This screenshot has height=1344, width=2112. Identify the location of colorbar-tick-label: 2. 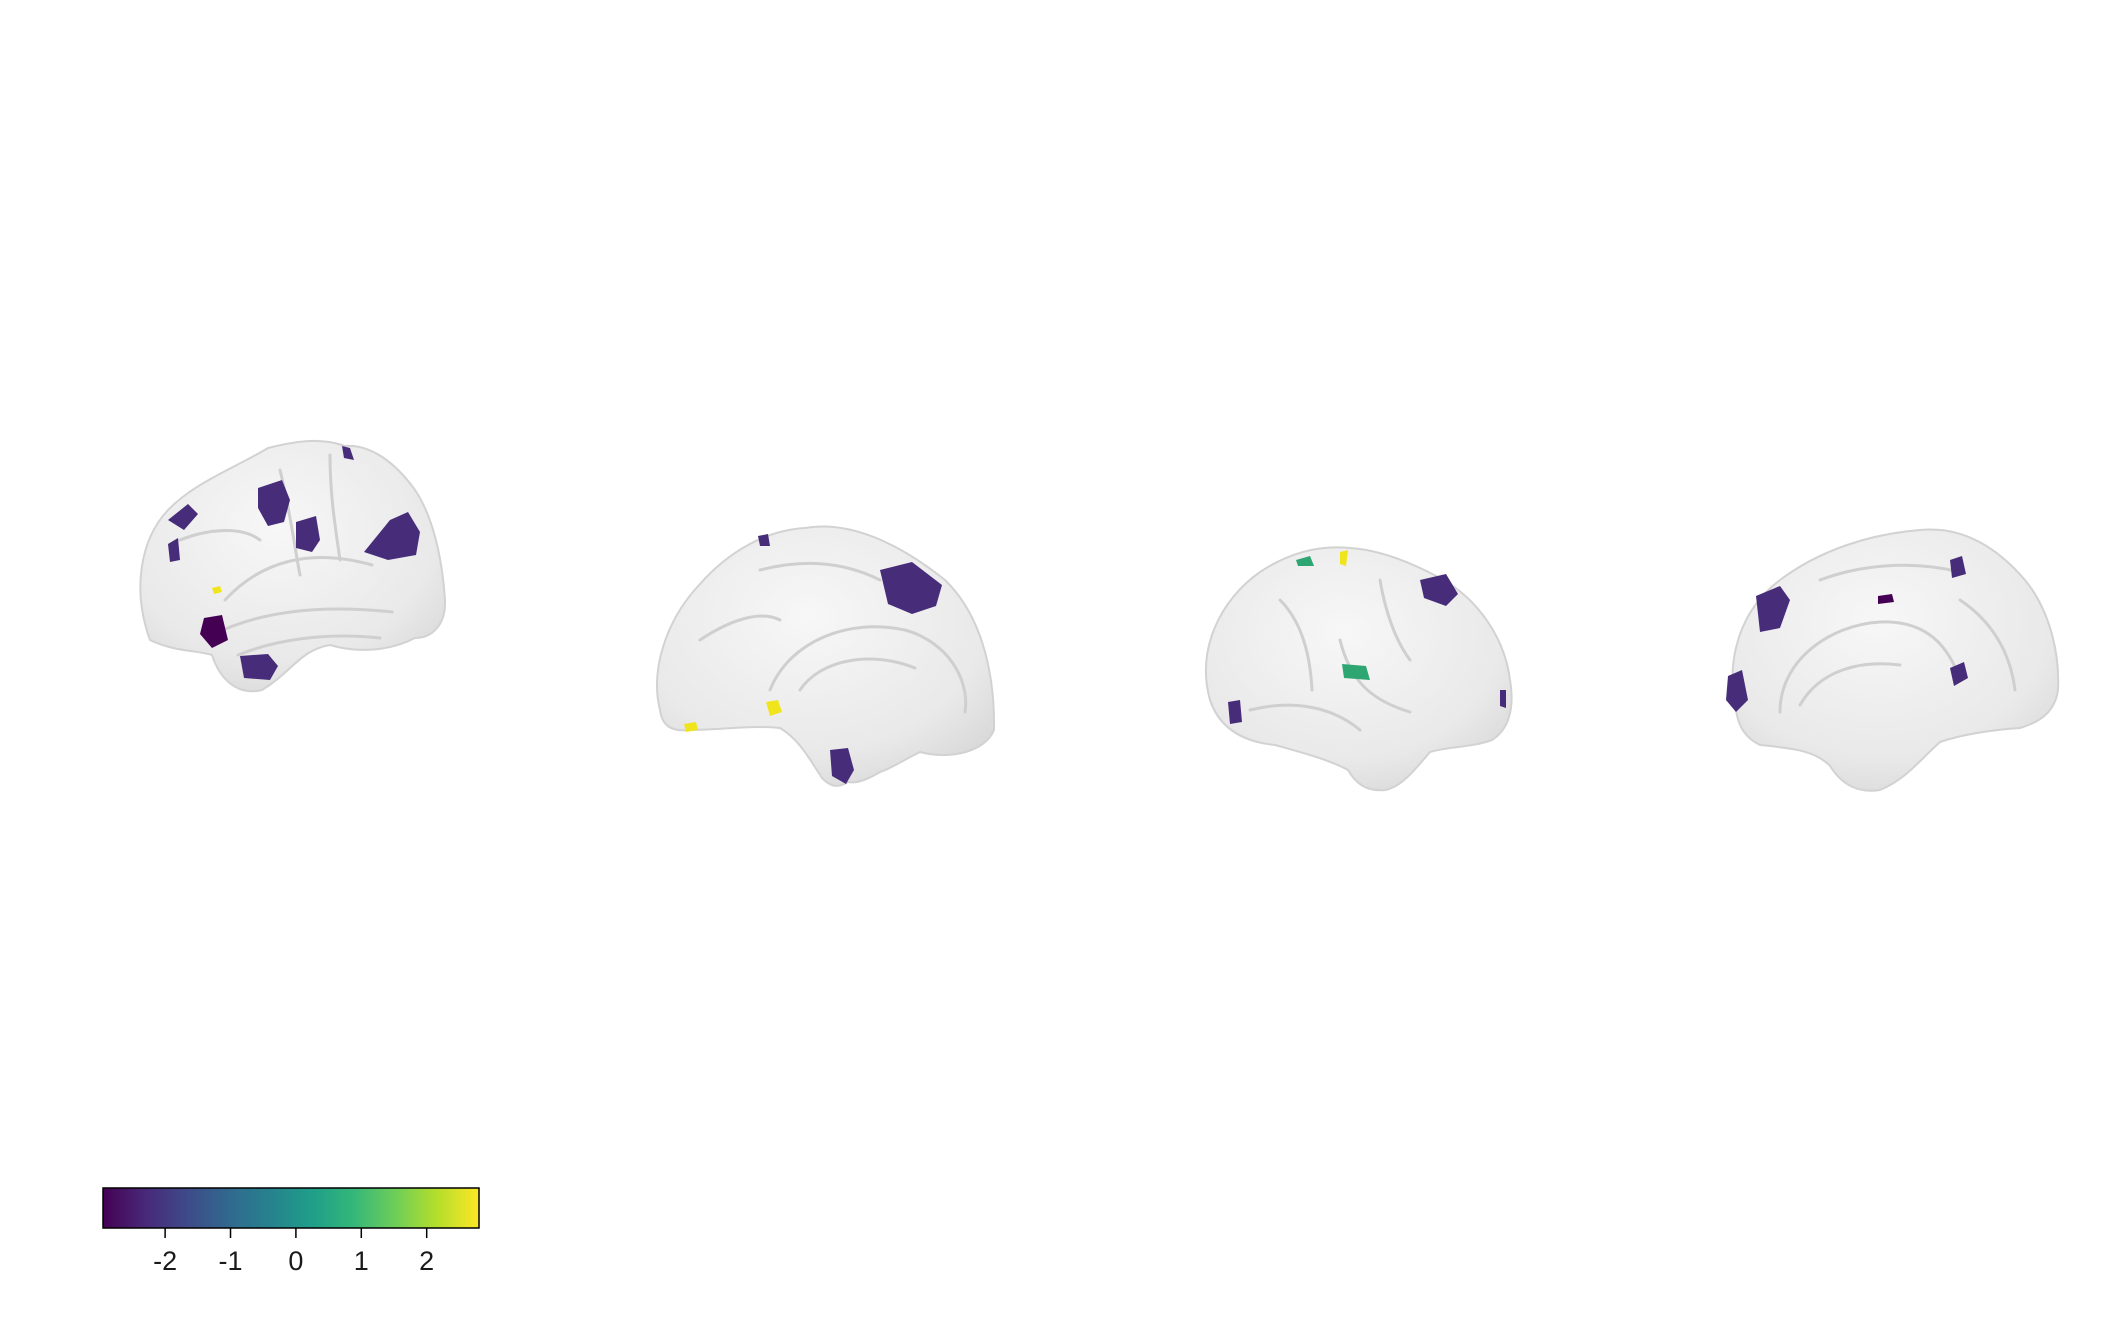
(426, 1261).